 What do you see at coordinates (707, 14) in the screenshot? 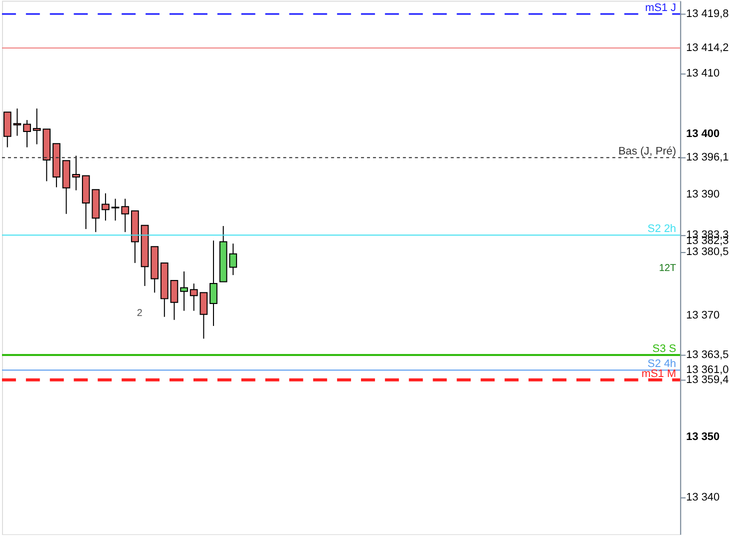
I see `y-tick-label: 13 419,8` at bounding box center [707, 14].